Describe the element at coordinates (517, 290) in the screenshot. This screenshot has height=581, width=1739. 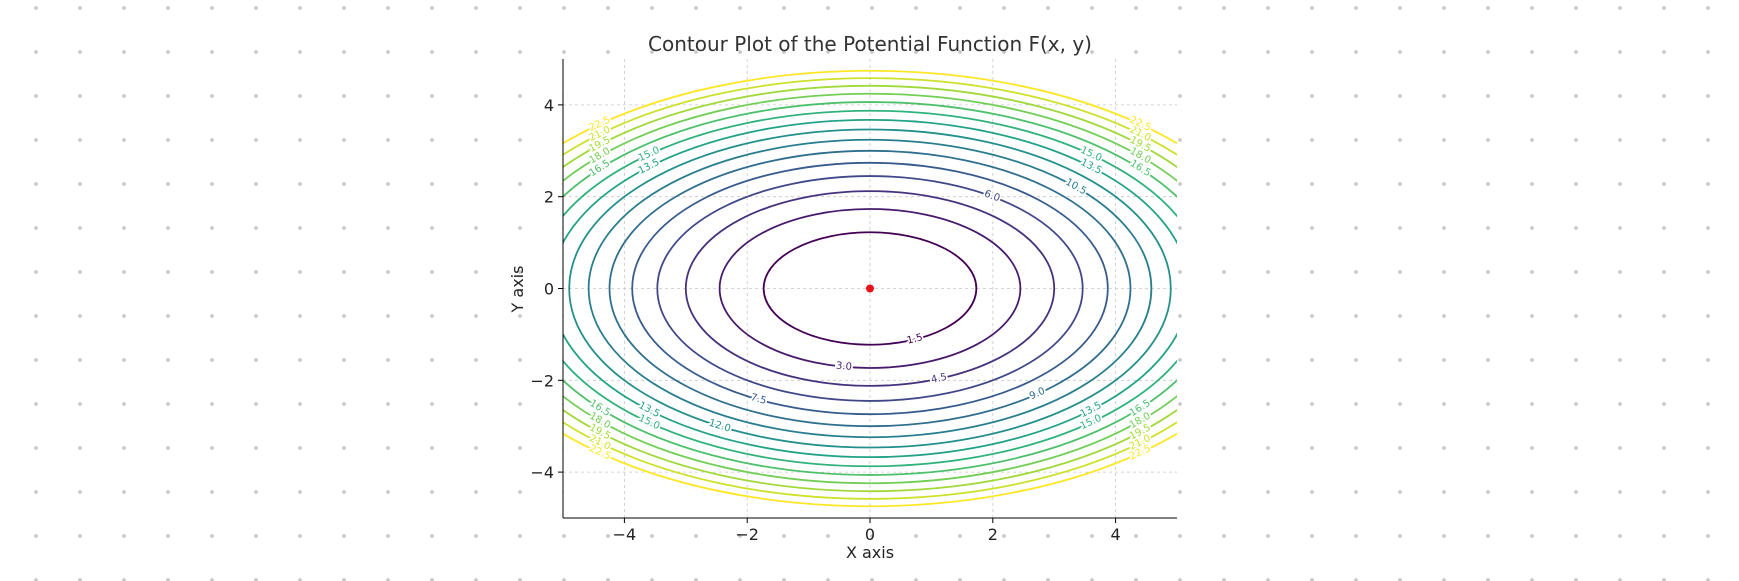
I see `y-axis-label: Y axis` at that location.